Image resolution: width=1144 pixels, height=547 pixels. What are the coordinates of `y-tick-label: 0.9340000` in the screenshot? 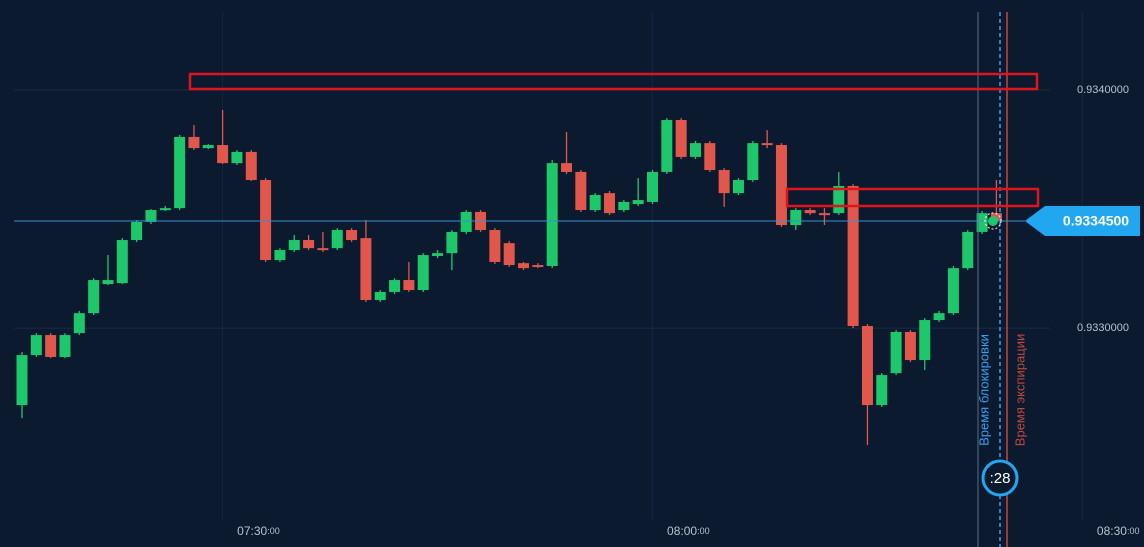 It's located at (1103, 90).